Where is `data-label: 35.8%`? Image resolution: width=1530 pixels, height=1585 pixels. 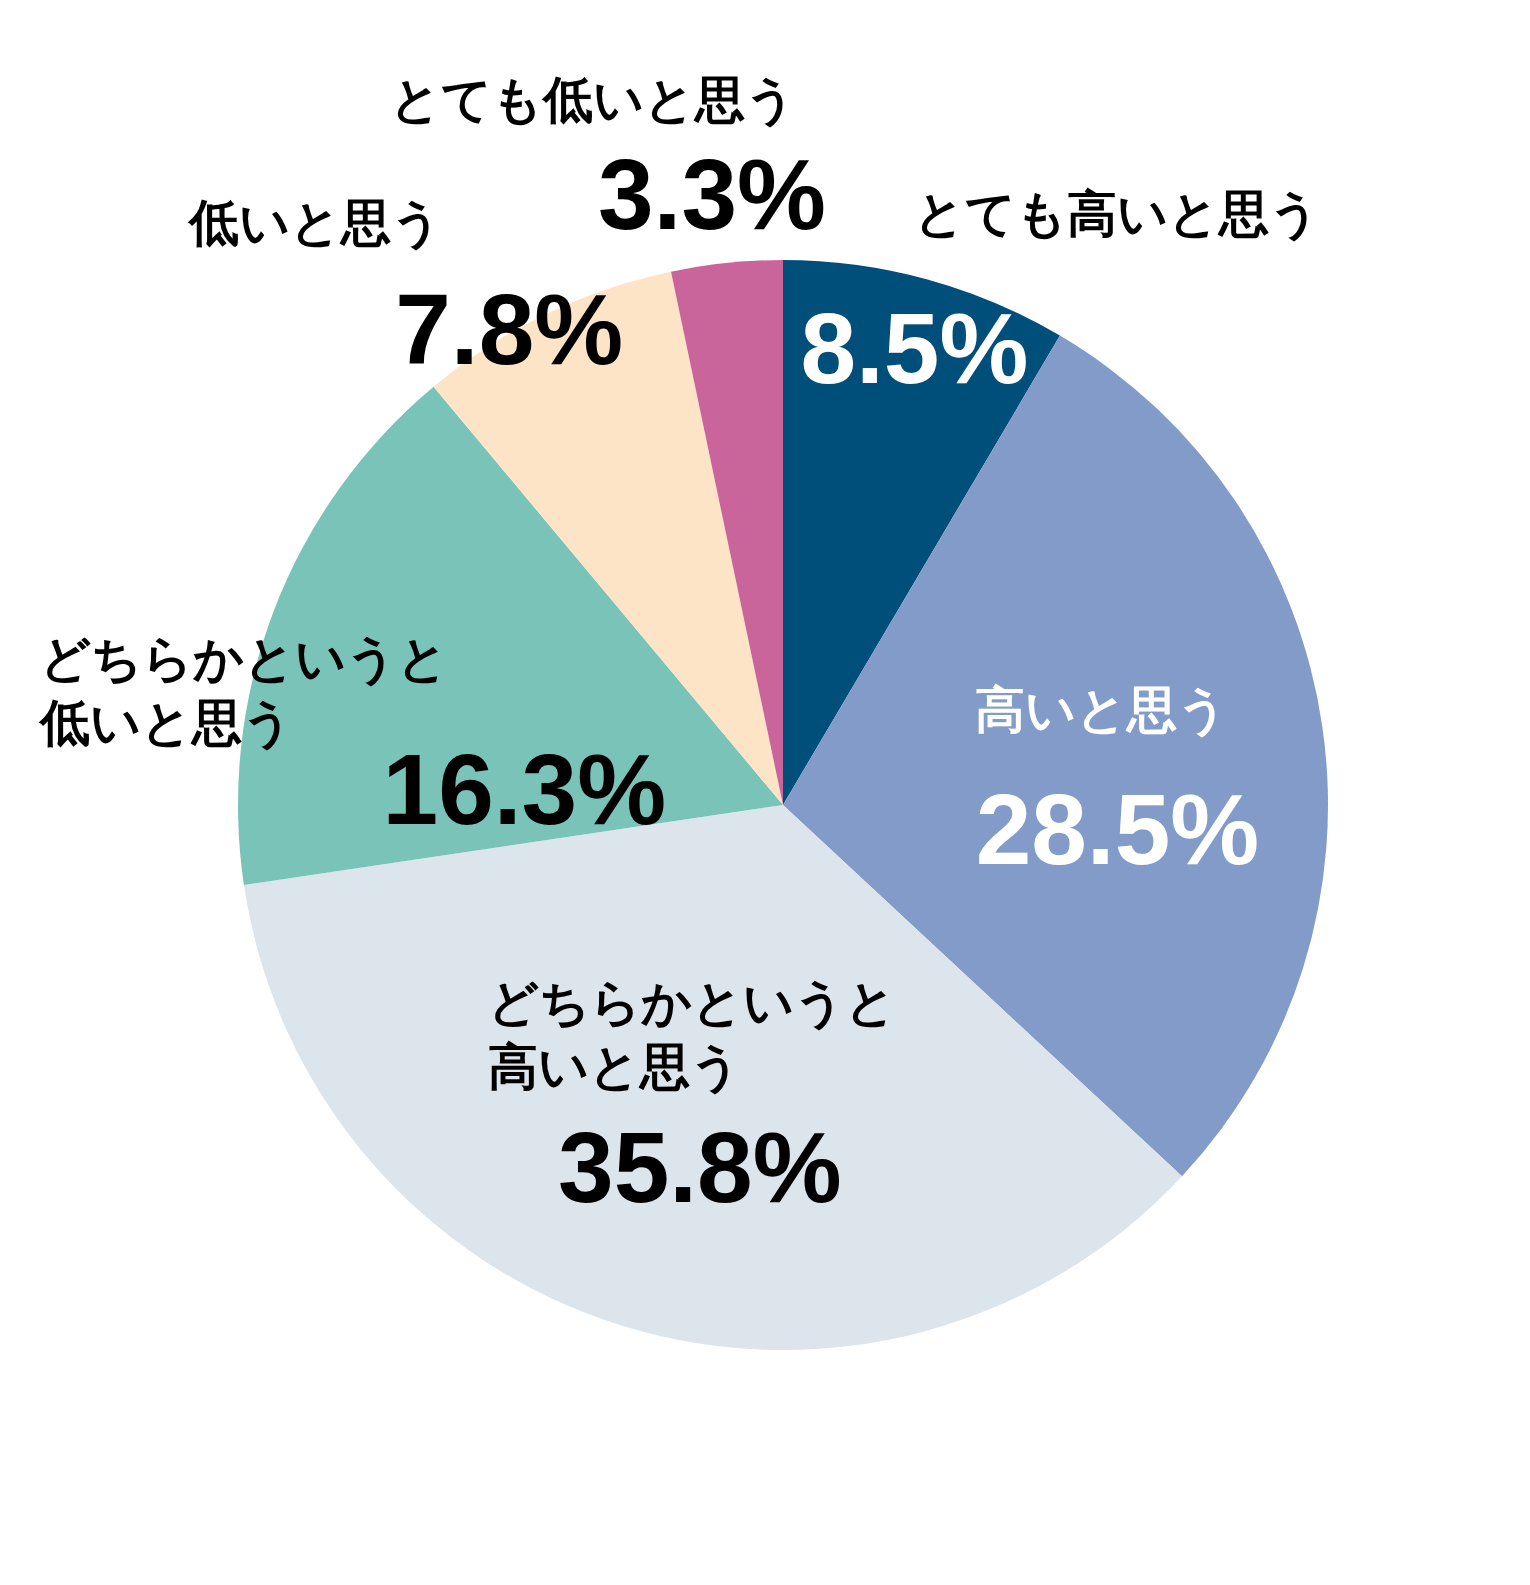
data-label: 35.8% is located at coordinates (700, 1166).